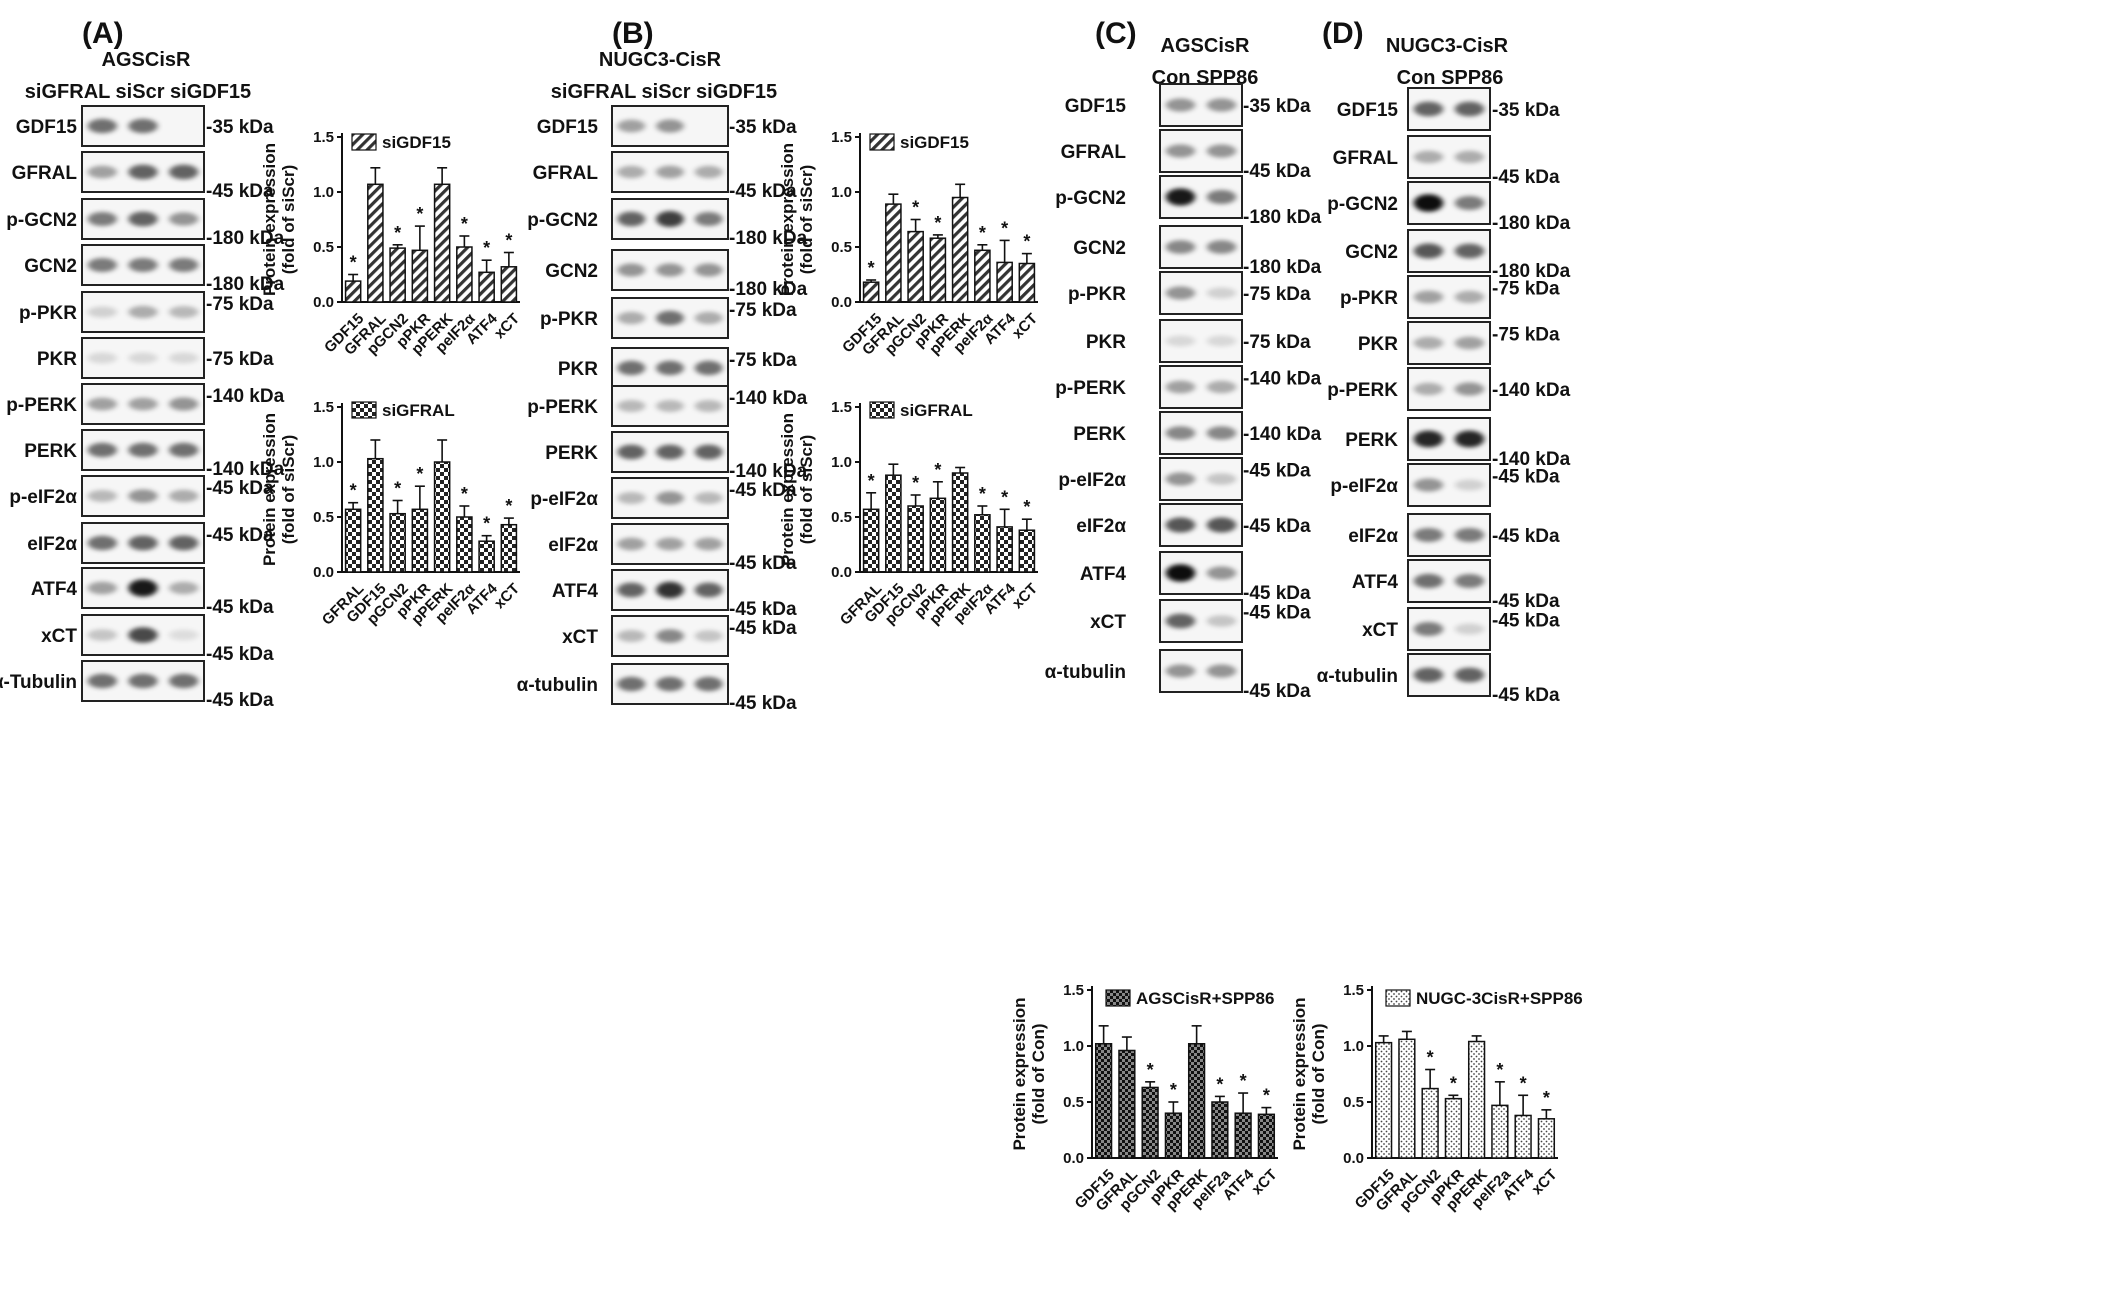 The image size is (2128, 1313). Describe the element at coordinates (1193, 525) in the screenshot. I see `blot-row: eIF2α -45 kDa` at that location.